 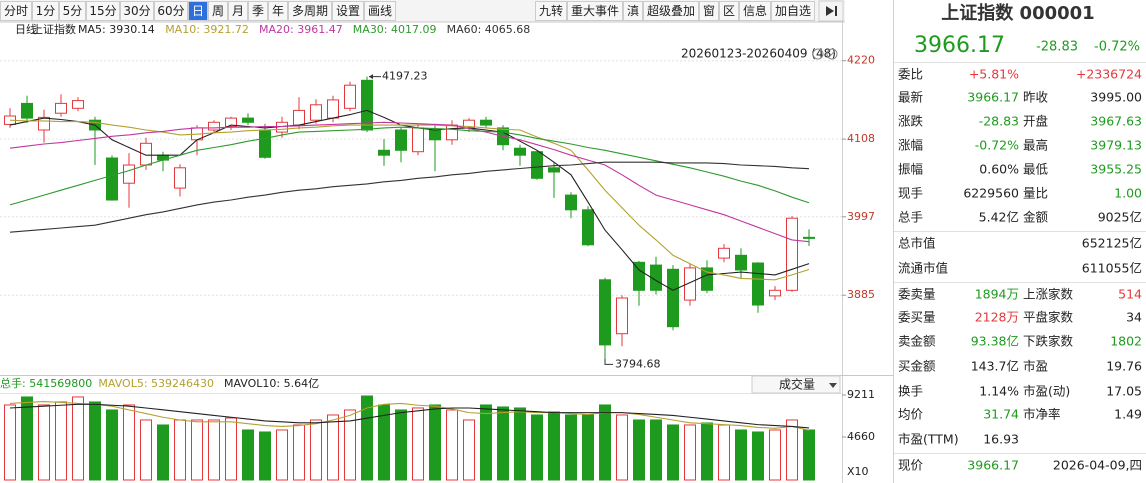 What do you see at coordinates (1036, 217) in the screenshot?
I see `quote-label: 金额` at bounding box center [1036, 217].